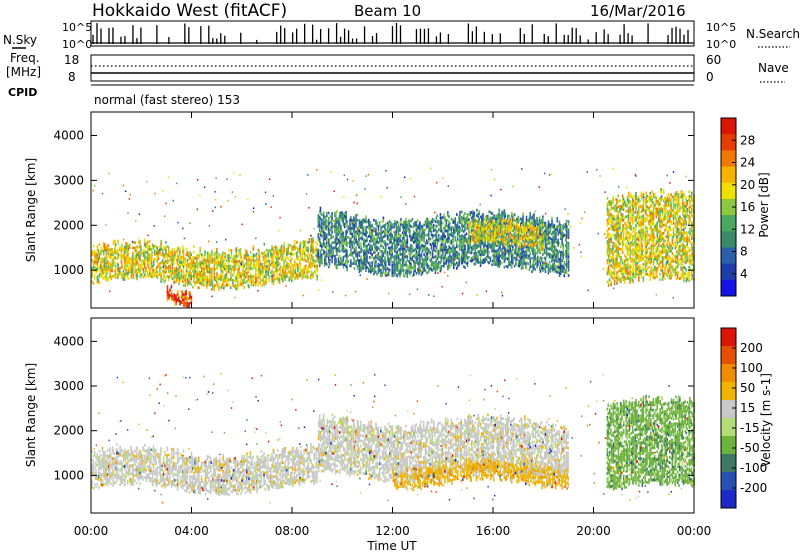 The height and width of the screenshot is (554, 800). I want to click on noise-panel-frame, so click(392, 33).